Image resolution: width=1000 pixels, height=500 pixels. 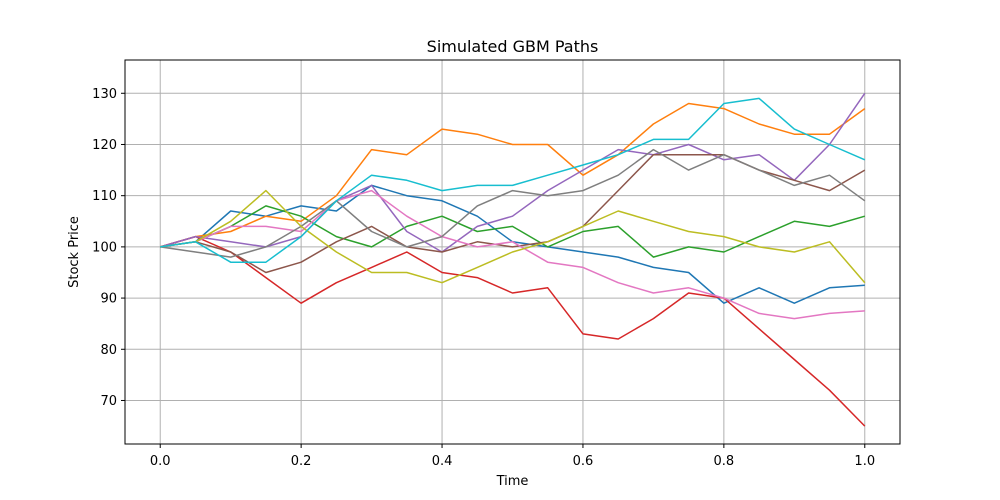 What do you see at coordinates (104, 247) in the screenshot?
I see `y-tick-label: 100` at bounding box center [104, 247].